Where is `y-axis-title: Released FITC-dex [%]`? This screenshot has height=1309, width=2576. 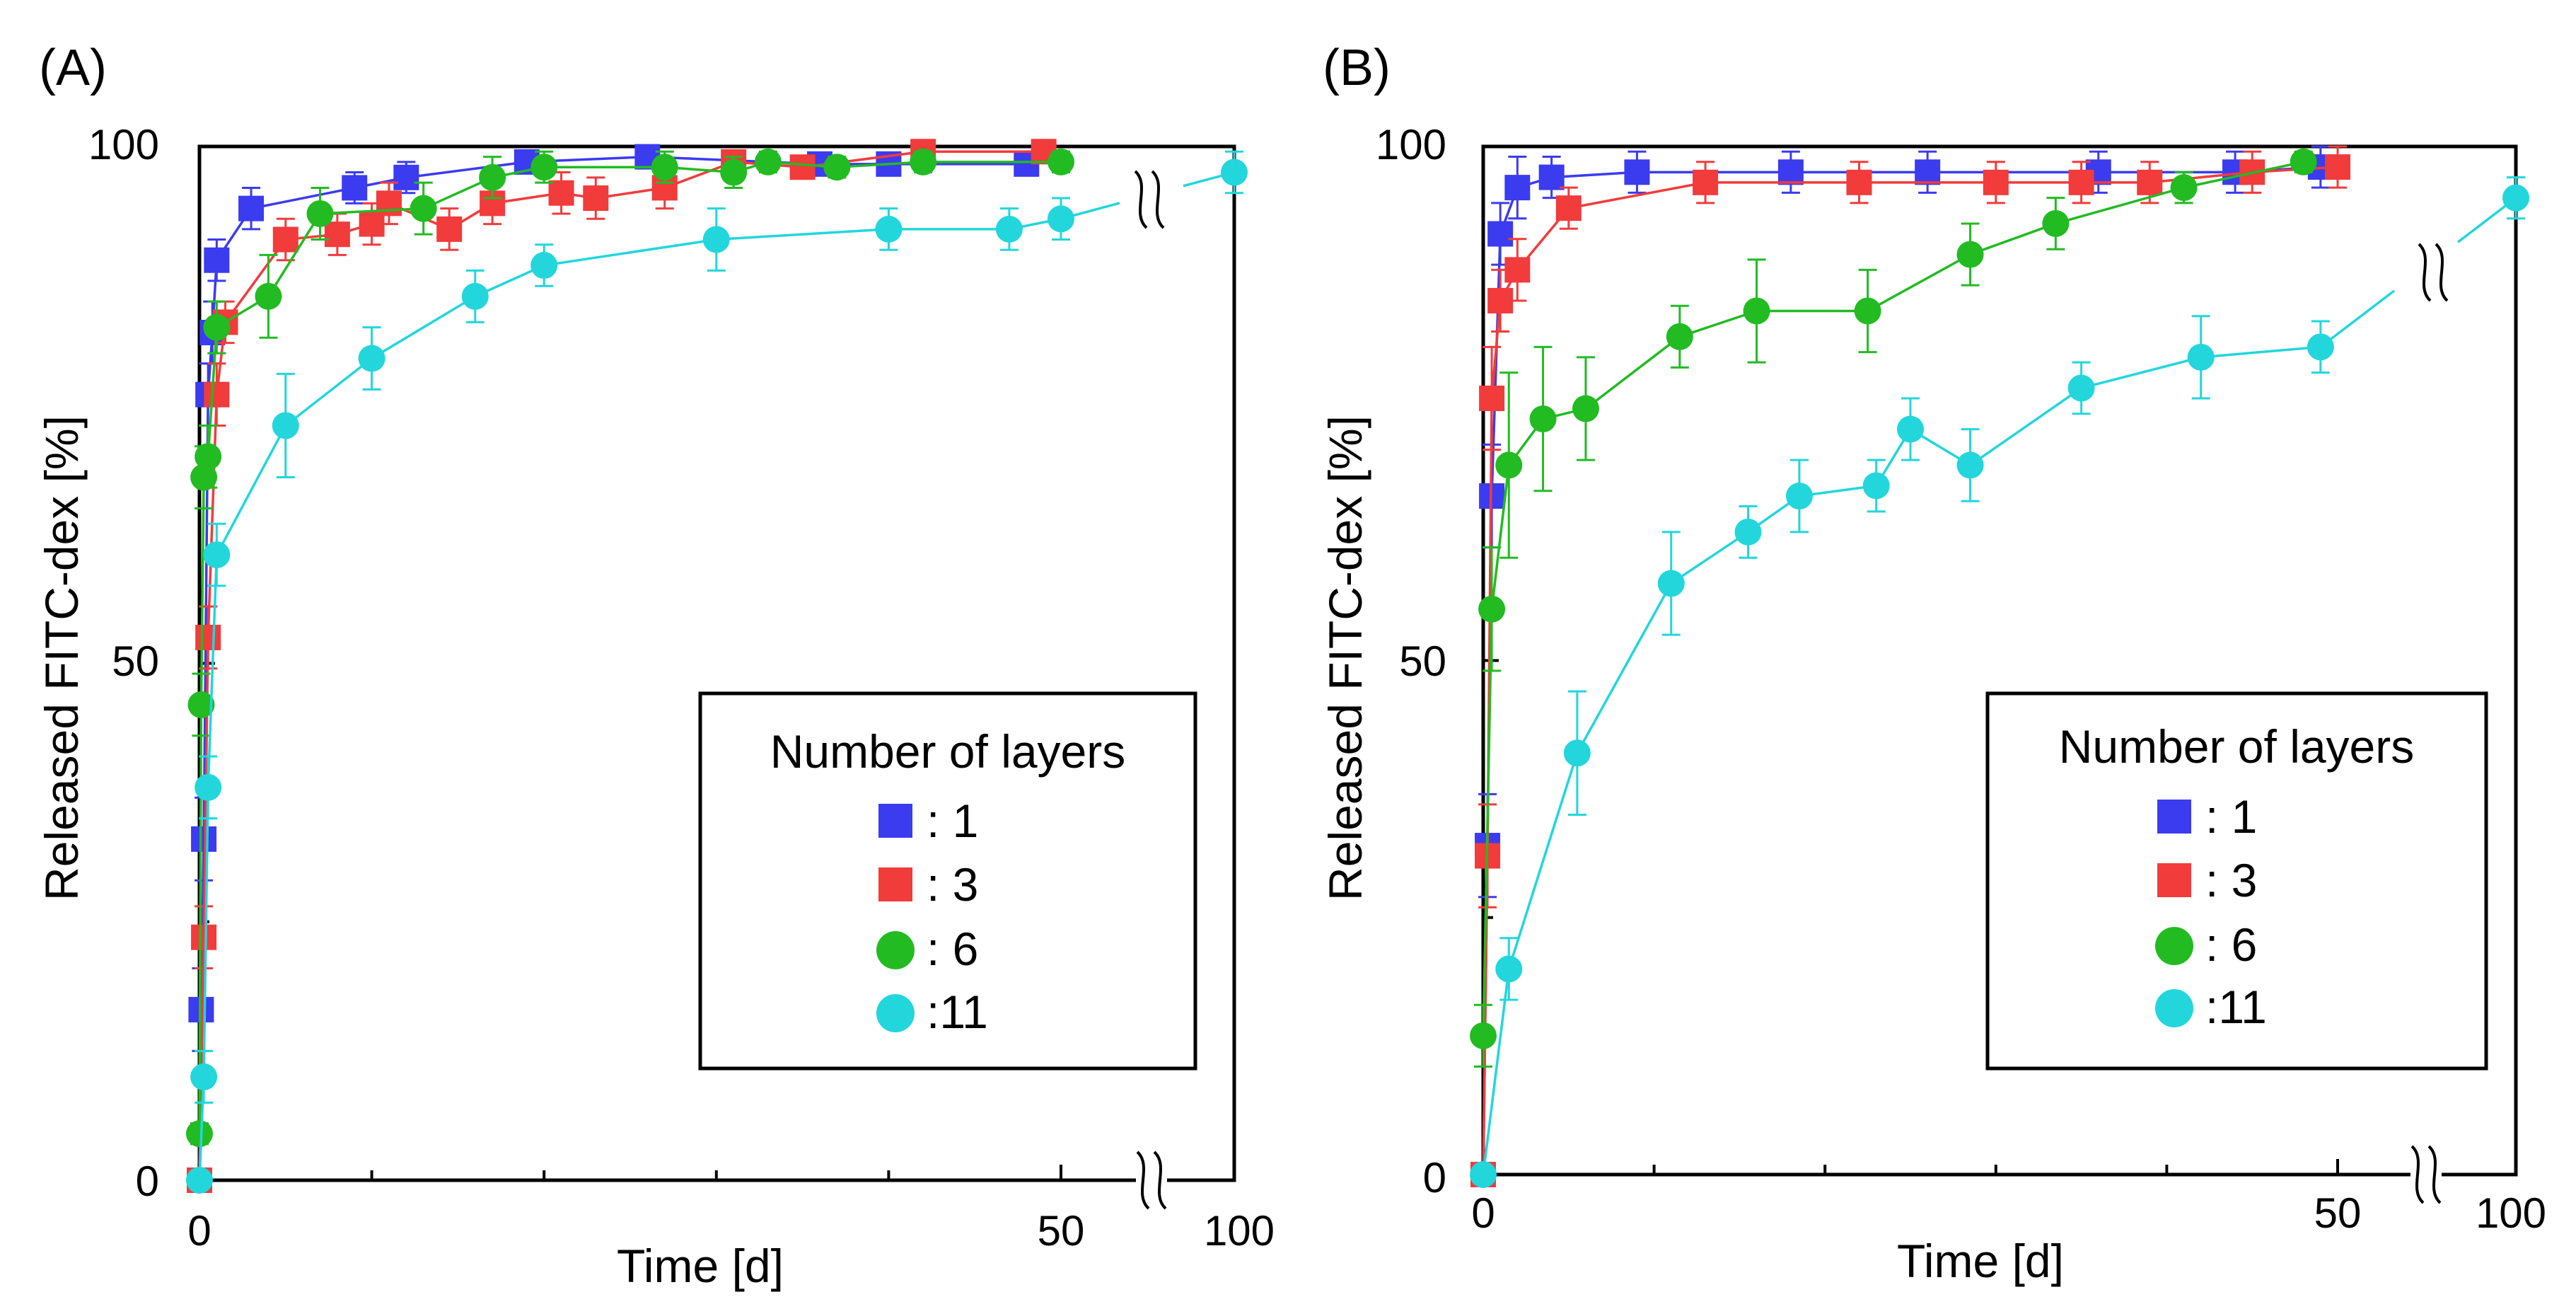
y-axis-title: Released FITC-dex [%] is located at coordinates (1345, 658).